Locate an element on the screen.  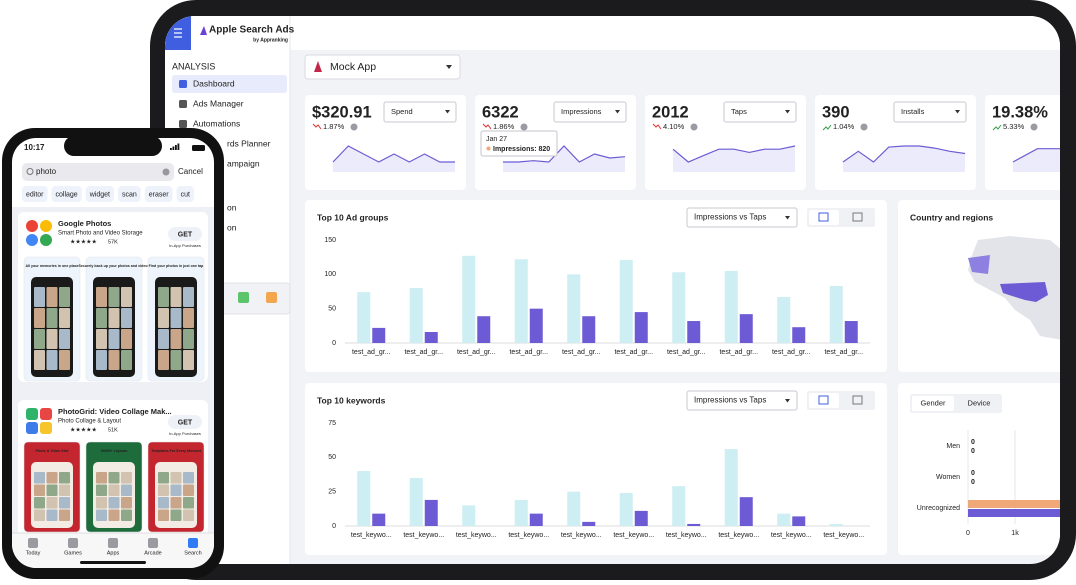
brand-name: Apple Search Ads is located at coordinates (252, 30).